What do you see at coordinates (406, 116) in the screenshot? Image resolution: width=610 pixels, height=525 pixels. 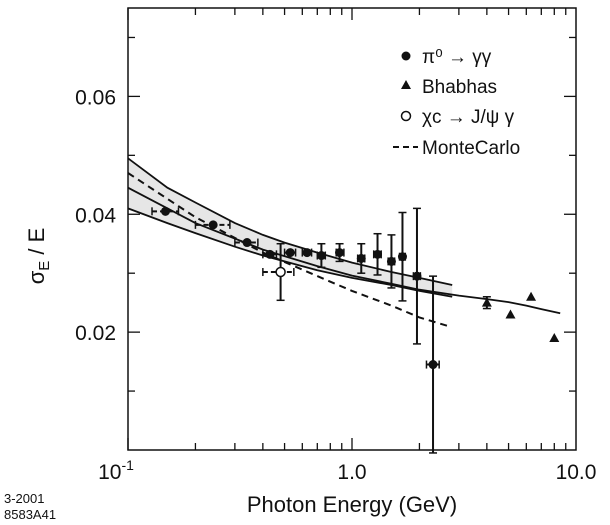 I see `legend-marker-chic` at bounding box center [406, 116].